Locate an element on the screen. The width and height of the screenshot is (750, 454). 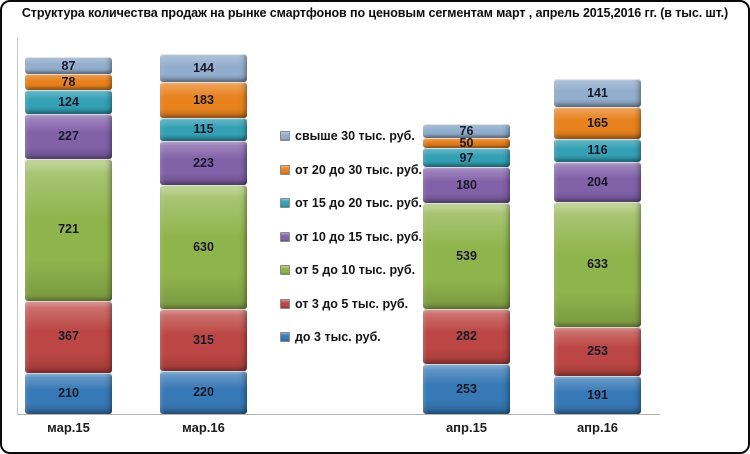
segment-value-label: 124 is located at coordinates (68, 101).